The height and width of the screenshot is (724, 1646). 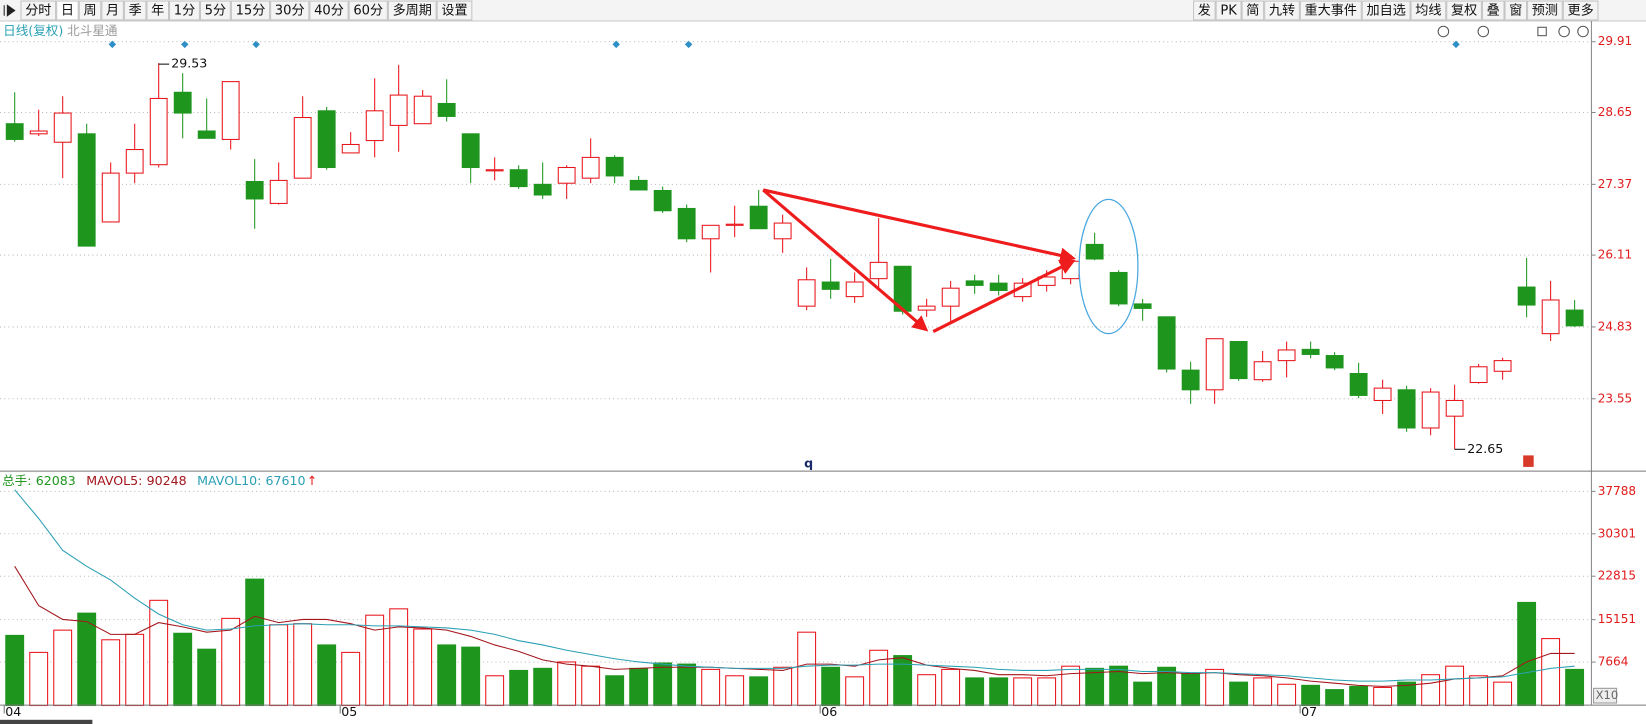 I want to click on toolbar-button: 月, so click(x=112, y=10).